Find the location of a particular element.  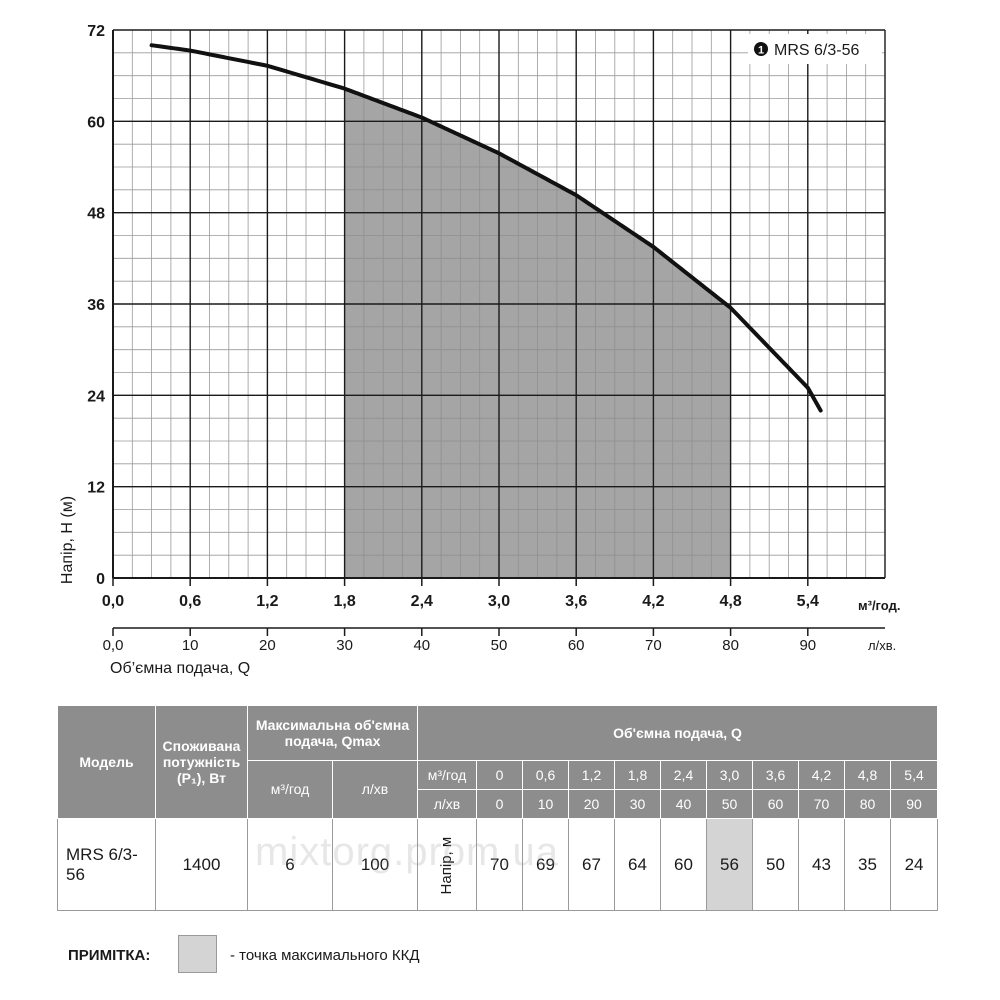

y-tick-label: 48 is located at coordinates (96, 214).